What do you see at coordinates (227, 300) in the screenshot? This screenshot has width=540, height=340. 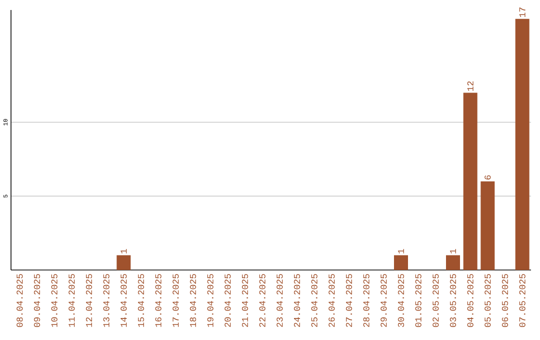 I see `x-tick-label: 20.04.2025` at bounding box center [227, 300].